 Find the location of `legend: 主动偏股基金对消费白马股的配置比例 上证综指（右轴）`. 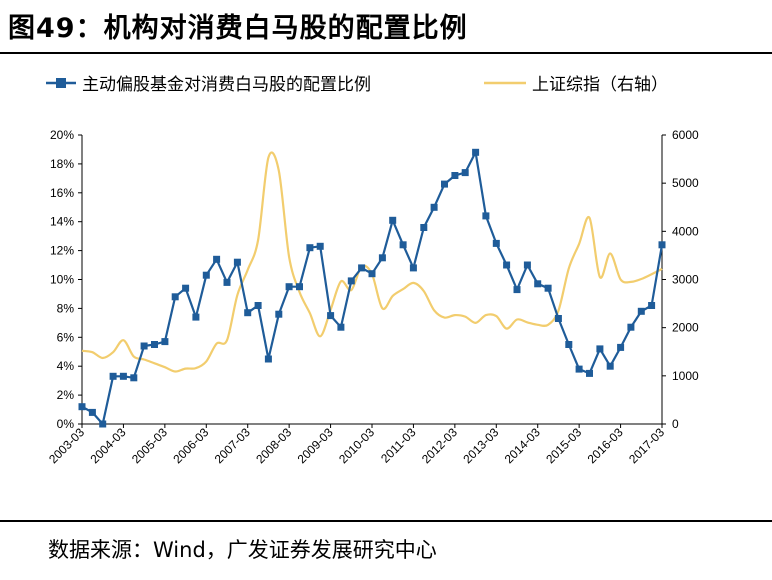

legend: 主动偏股基金对消费白马股的配置比例 上证综指（右轴） is located at coordinates (357, 85).